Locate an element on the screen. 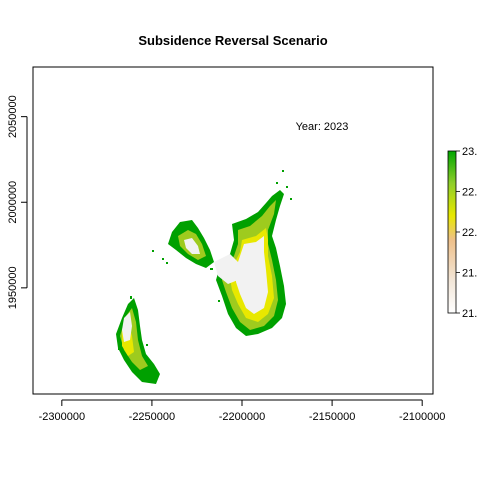  x-tick-label: -2250000 is located at coordinates (152, 417).